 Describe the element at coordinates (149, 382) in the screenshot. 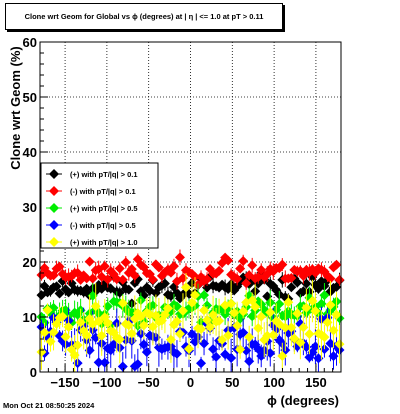

I see `x-tick-label: −50` at that location.